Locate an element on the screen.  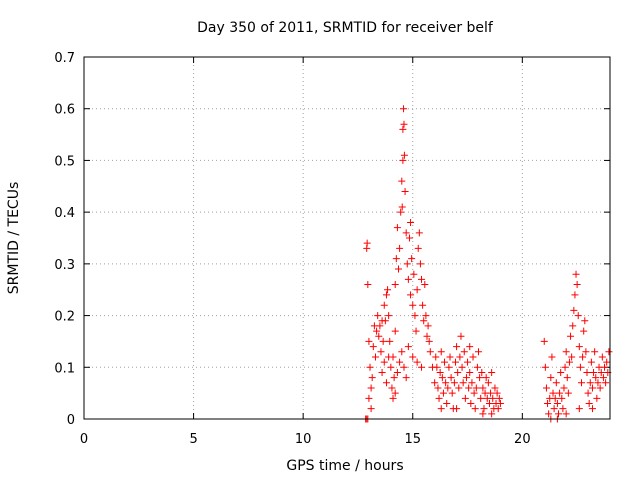
x-tick-label: 20 is located at coordinates (522, 439).